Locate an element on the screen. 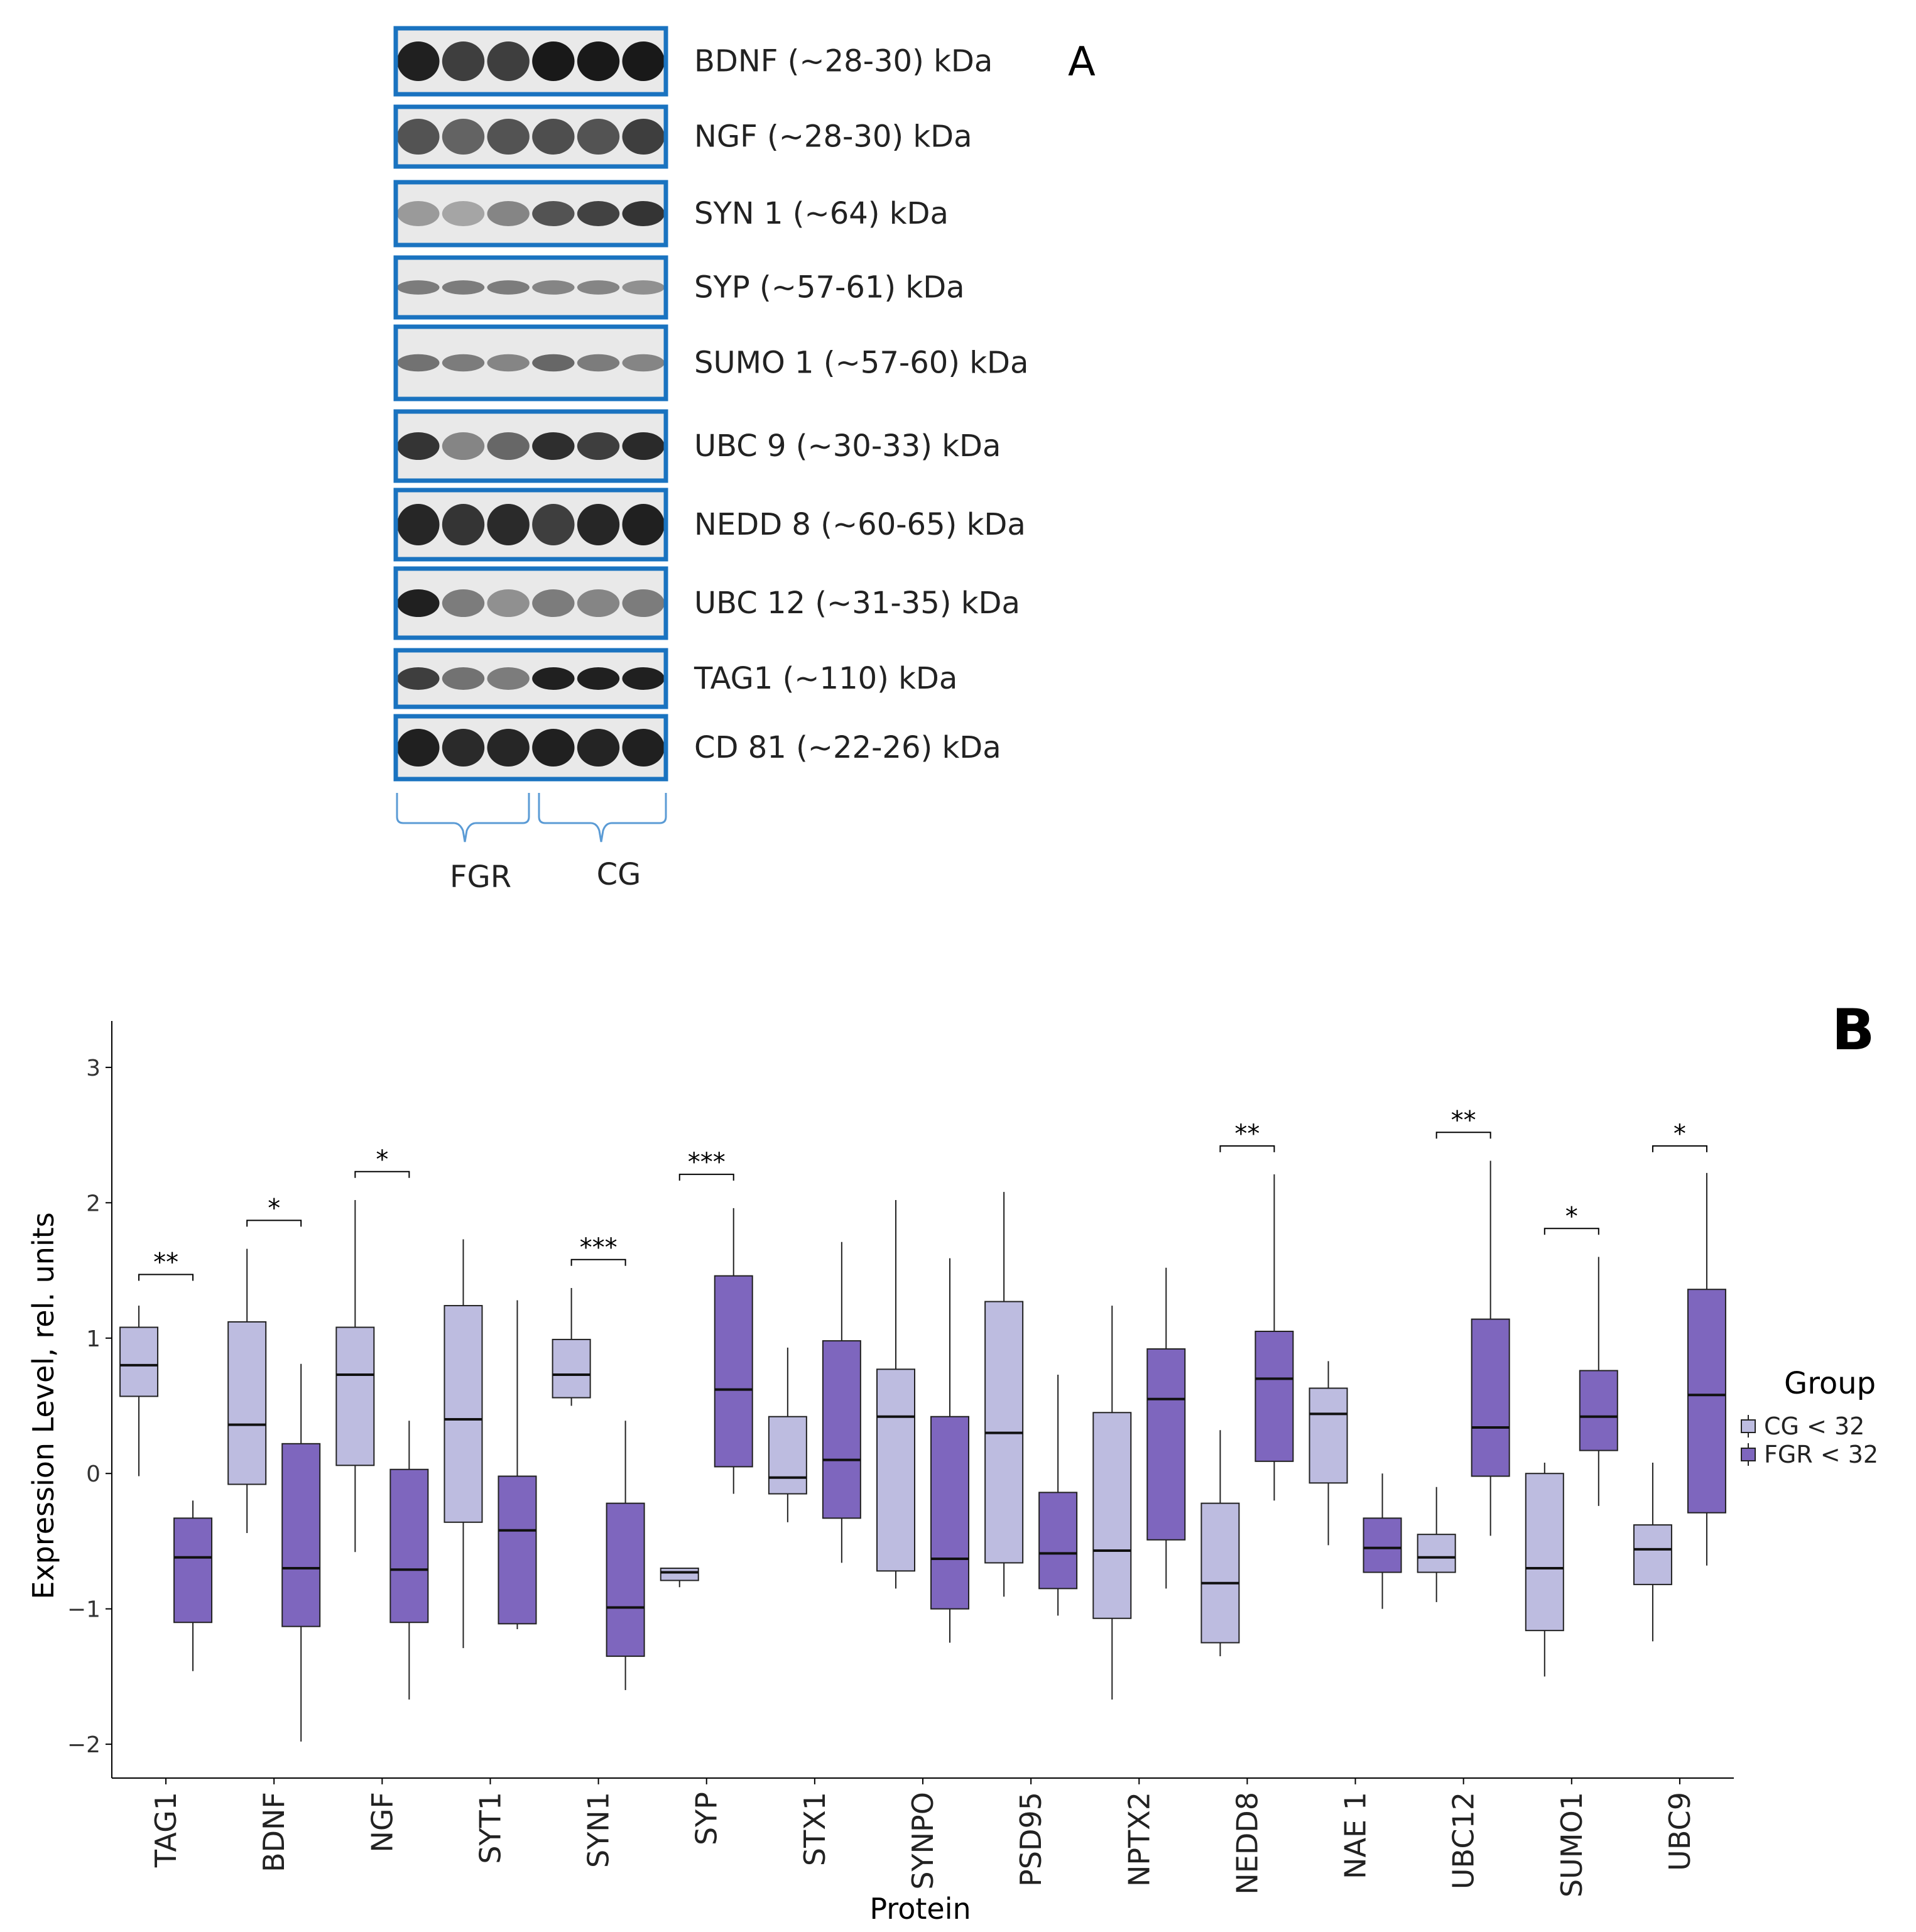 The image size is (1916, 1932). cg-group-label: CG is located at coordinates (619, 874).